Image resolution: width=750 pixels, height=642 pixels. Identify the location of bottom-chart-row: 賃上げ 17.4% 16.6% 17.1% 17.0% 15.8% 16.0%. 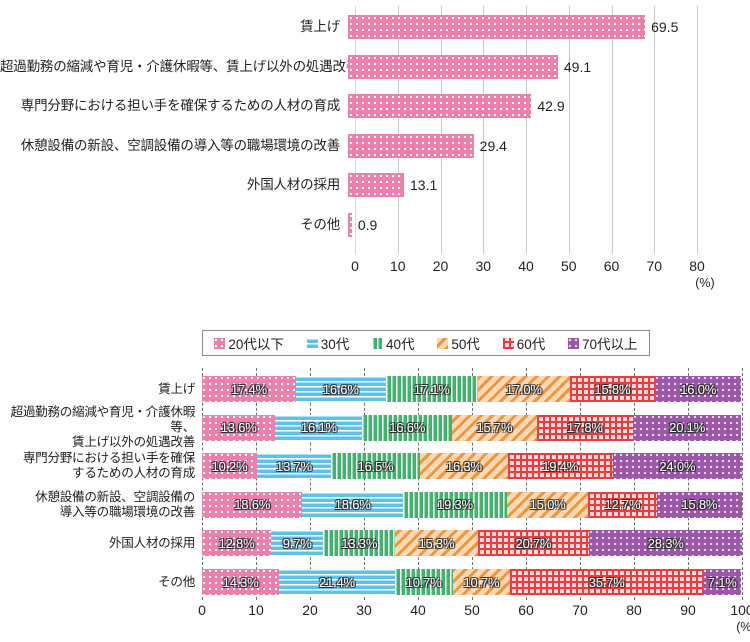
(375, 389).